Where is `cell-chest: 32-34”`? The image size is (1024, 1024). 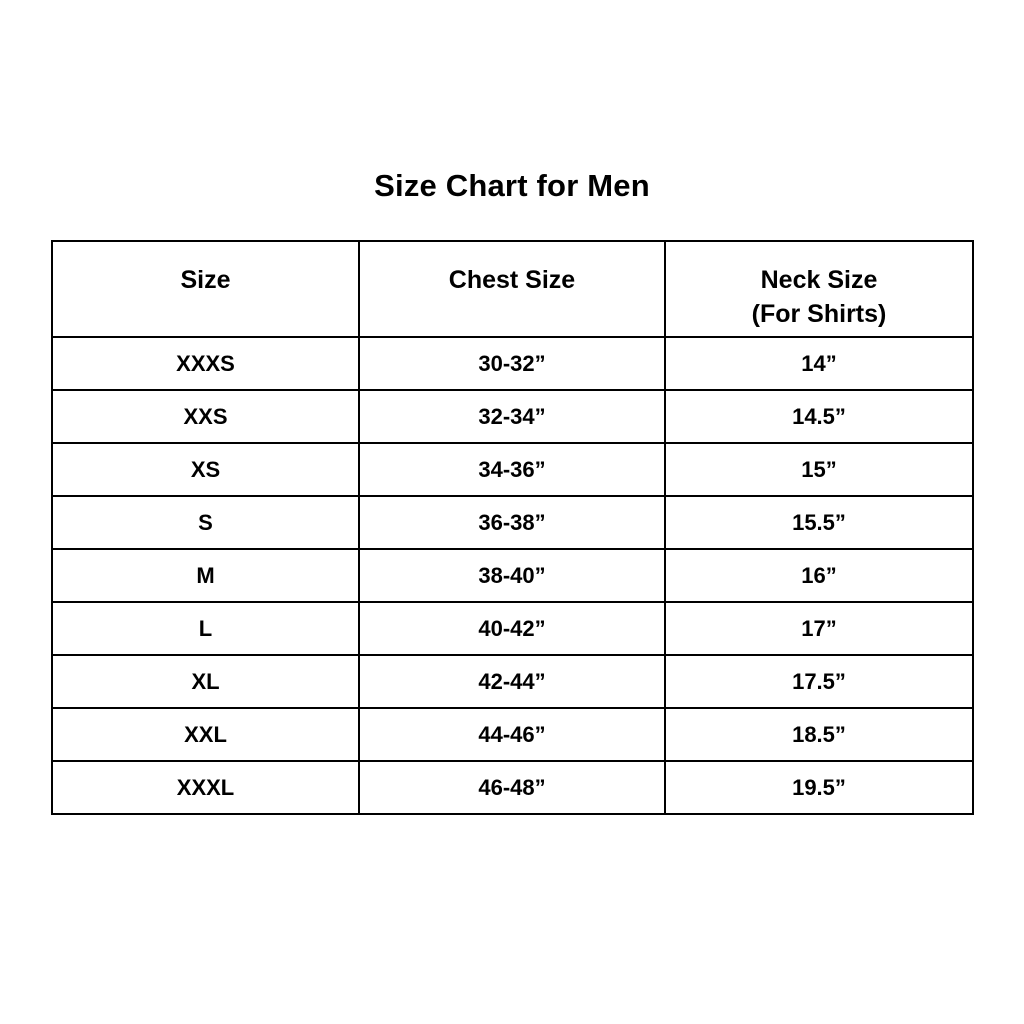 cell-chest: 32-34” is located at coordinates (512, 416).